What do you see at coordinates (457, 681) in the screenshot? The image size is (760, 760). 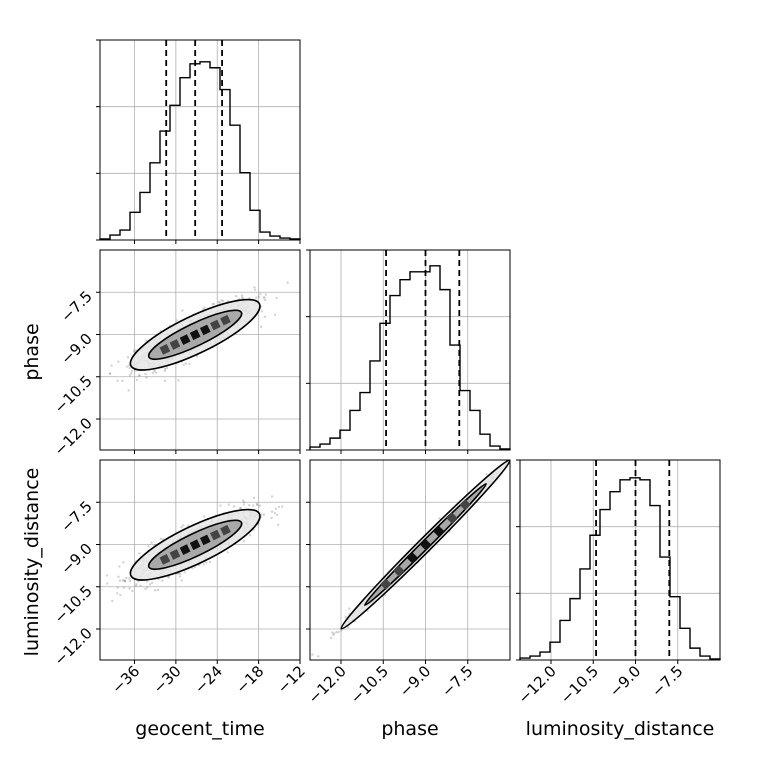 I see `x-tick-label-phase: −7.5` at bounding box center [457, 681].